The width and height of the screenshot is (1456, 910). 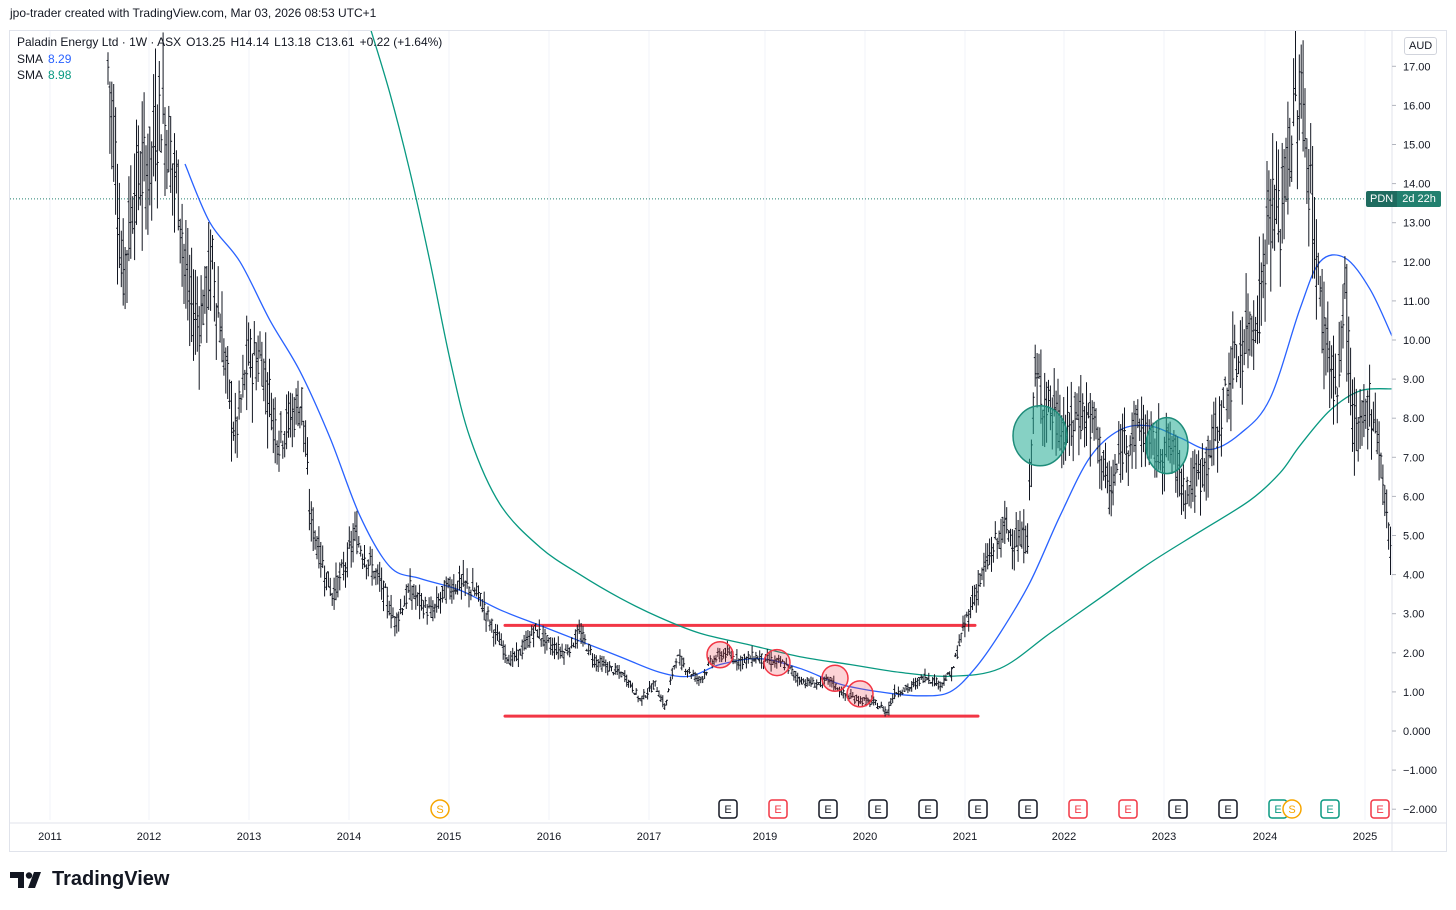 What do you see at coordinates (111, 879) in the screenshot?
I see `brand-name: TradingView` at bounding box center [111, 879].